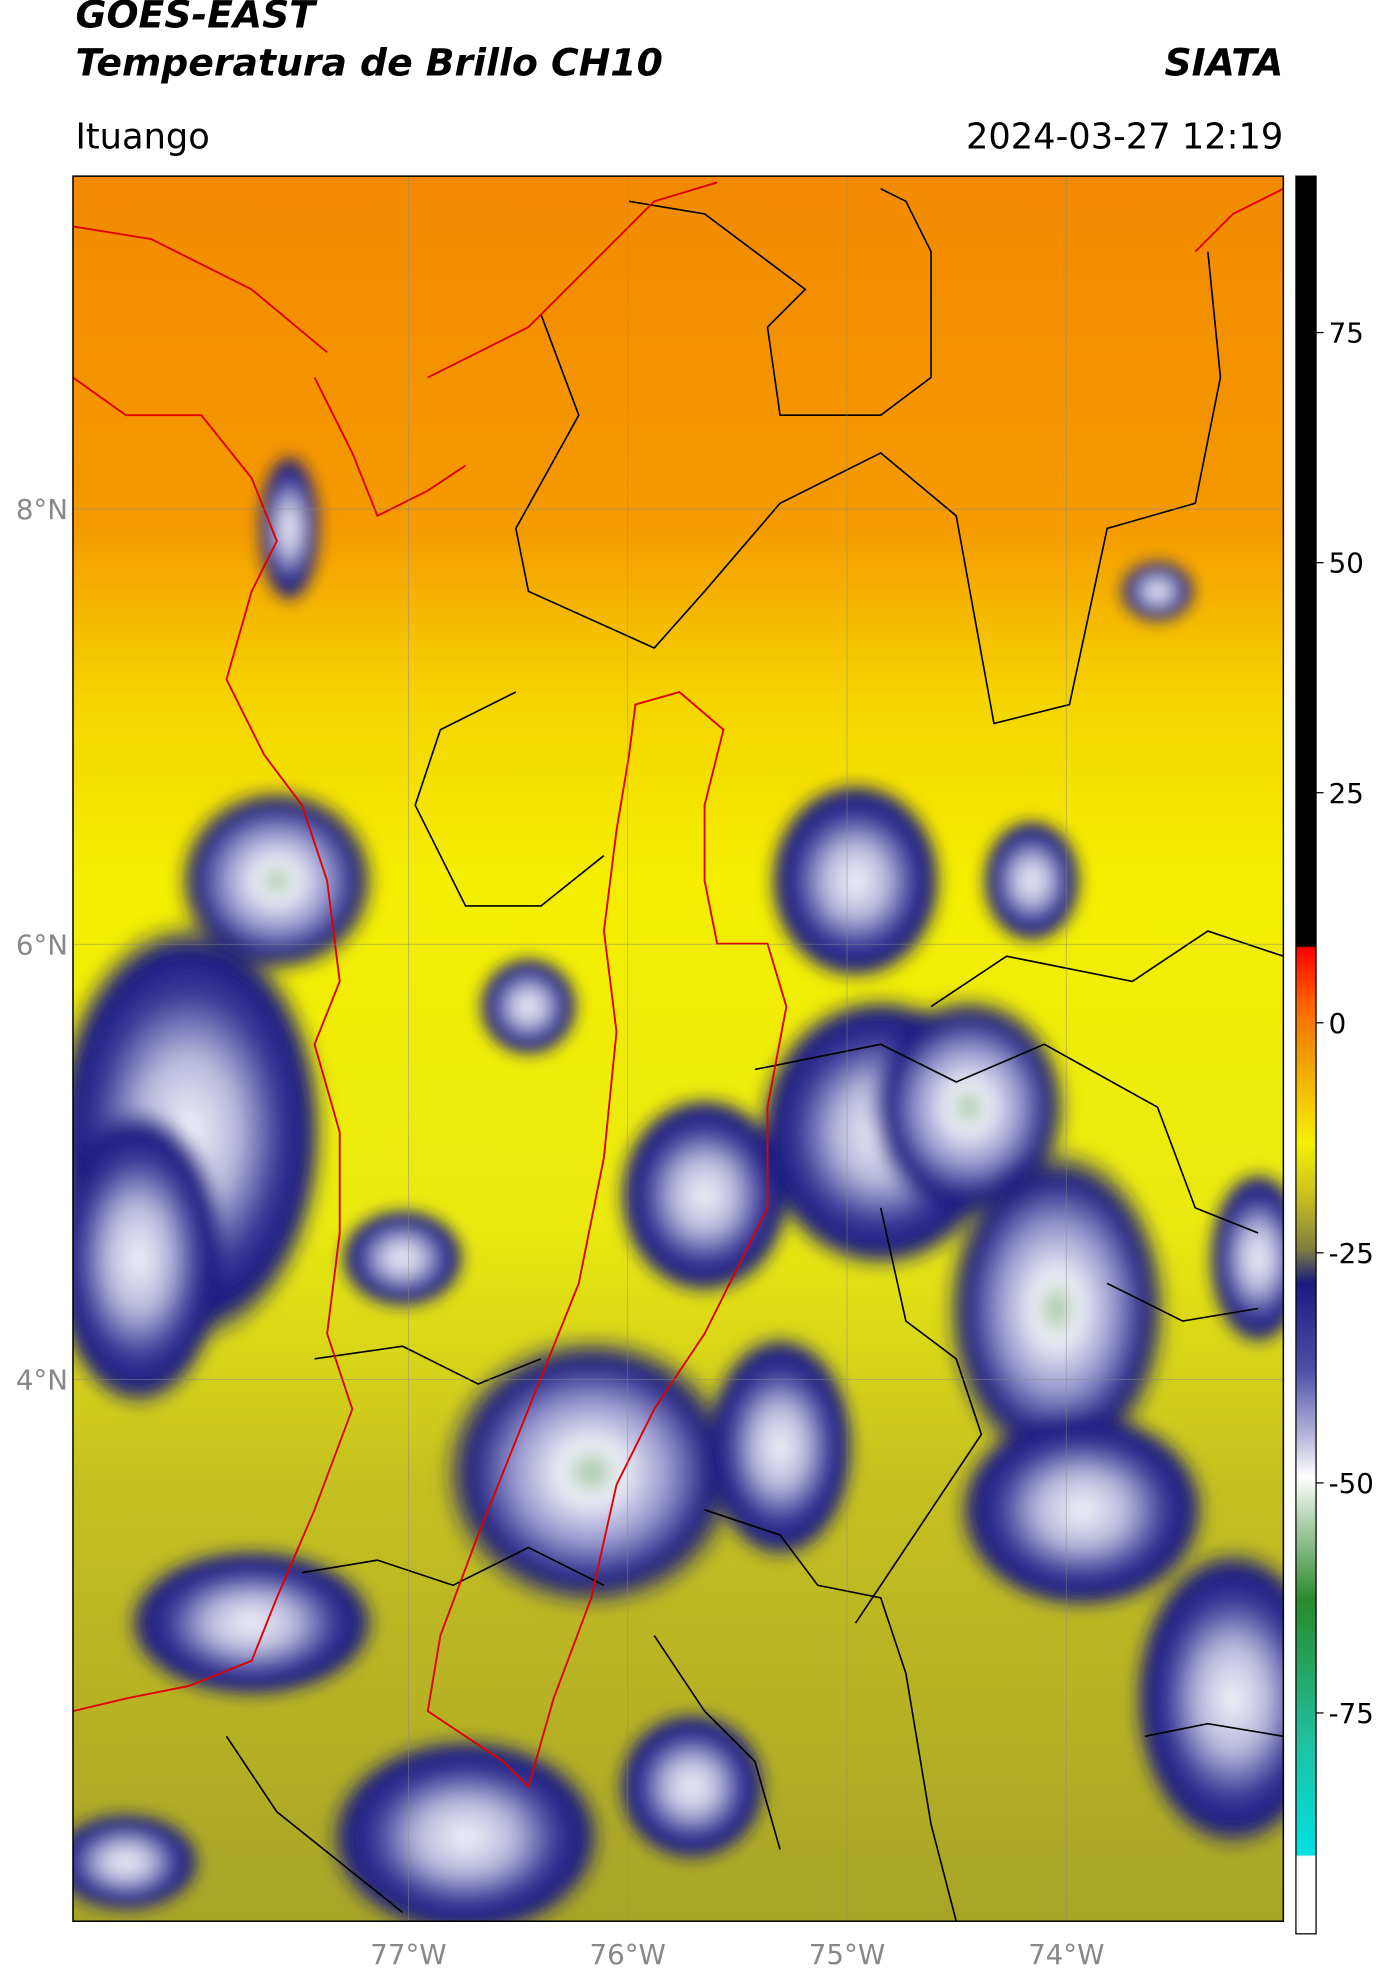 The height and width of the screenshot is (1981, 1384). Describe the element at coordinates (1351, 1253) in the screenshot. I see `colorbar-tick-label: -25` at that location.